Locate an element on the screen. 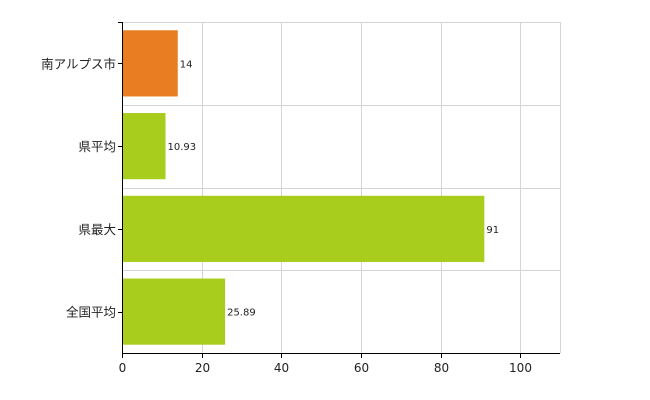 Image resolution: width=650 pixels, height=400 pixels. category-label: 南アルプス市 is located at coordinates (78, 63).